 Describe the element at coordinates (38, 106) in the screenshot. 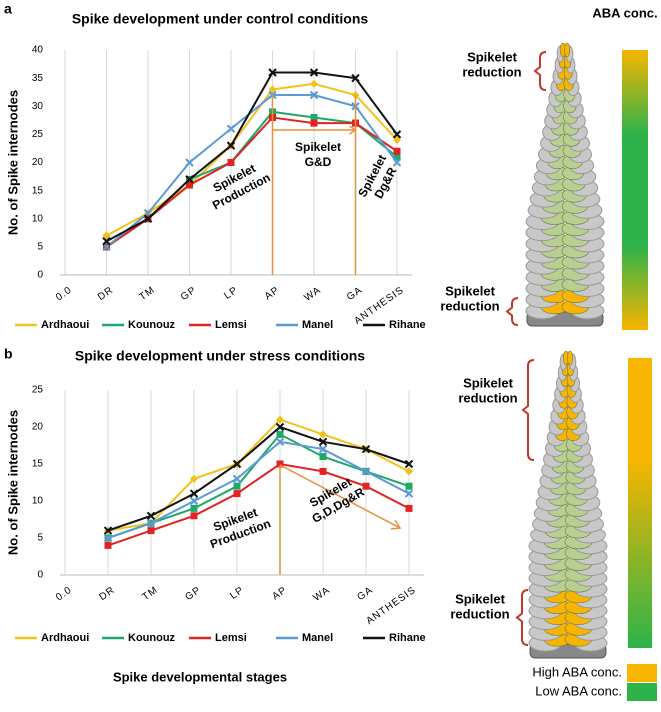

I see `y-tick-label: 30` at that location.